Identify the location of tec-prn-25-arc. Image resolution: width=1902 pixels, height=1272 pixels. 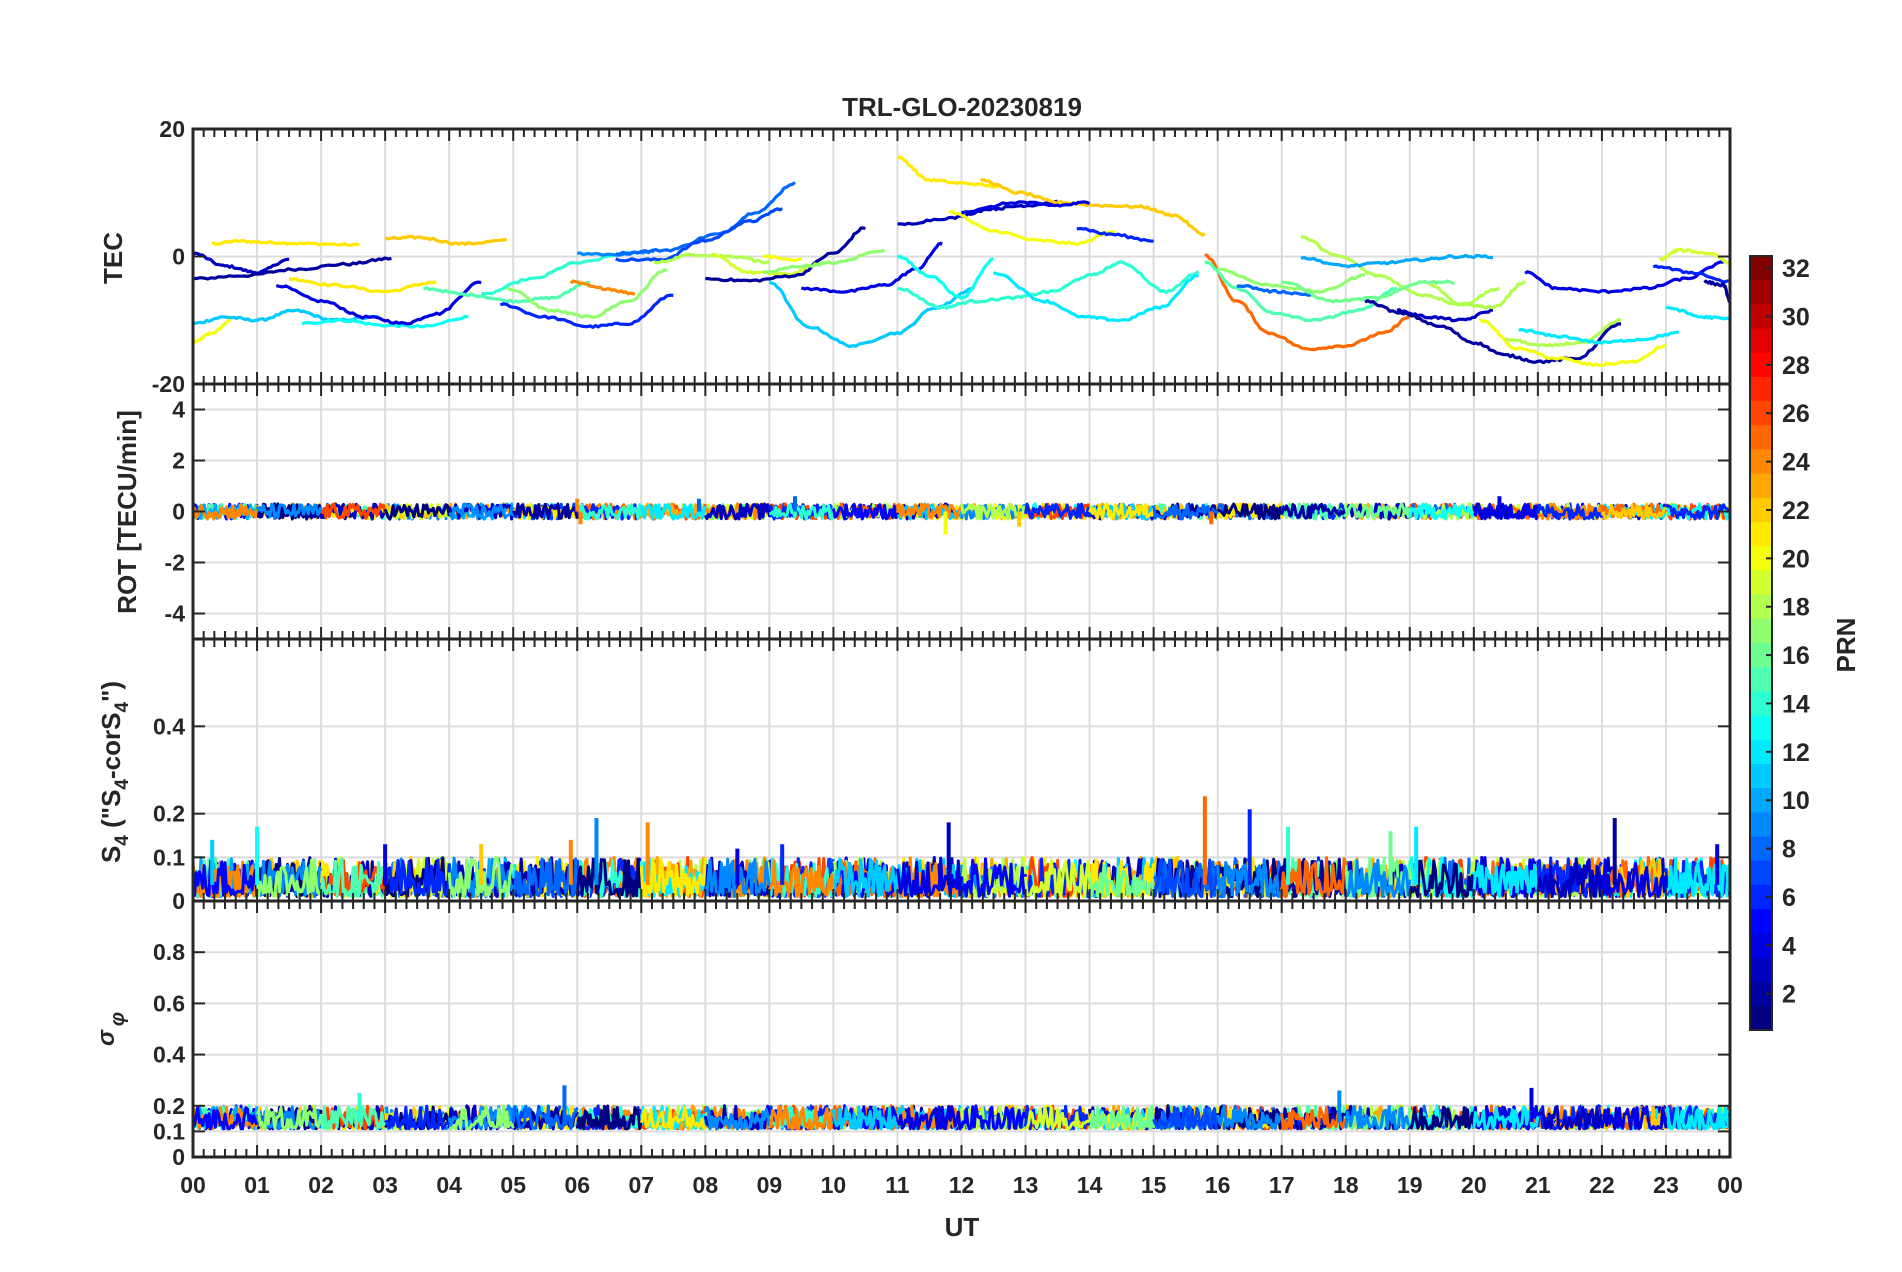
(1307, 302).